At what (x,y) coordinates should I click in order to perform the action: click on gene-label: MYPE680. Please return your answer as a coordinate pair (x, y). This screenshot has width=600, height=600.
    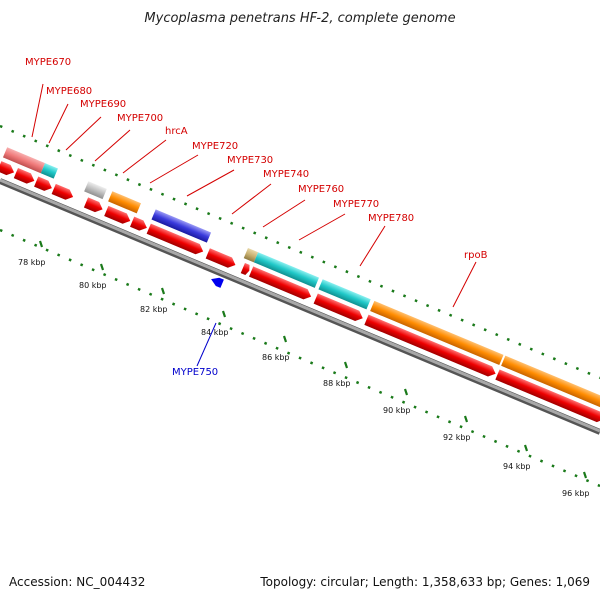
    Looking at the image, I should click on (69, 91).